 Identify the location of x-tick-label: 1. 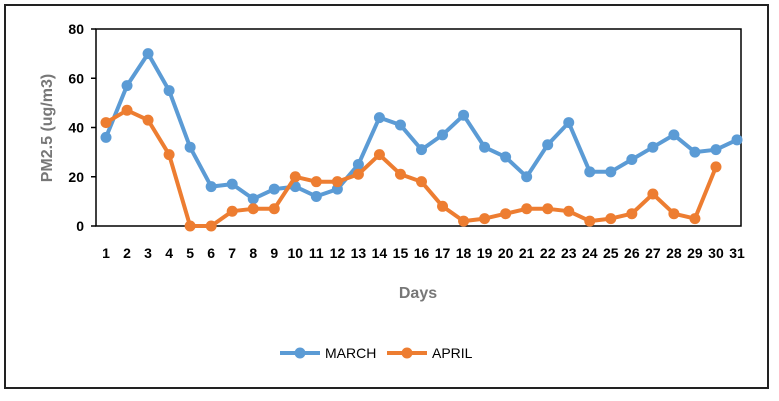
(106, 253).